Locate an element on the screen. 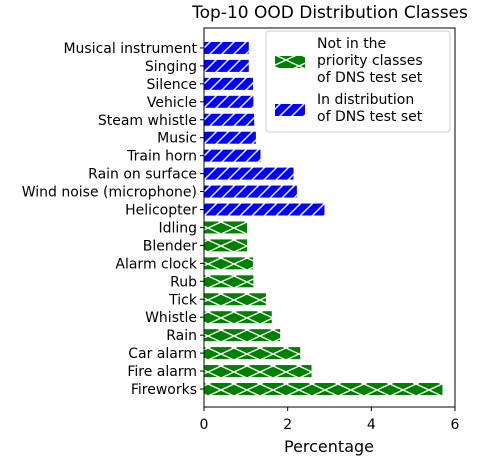 The width and height of the screenshot is (496, 458). bar-alarm-clock is located at coordinates (228, 263).